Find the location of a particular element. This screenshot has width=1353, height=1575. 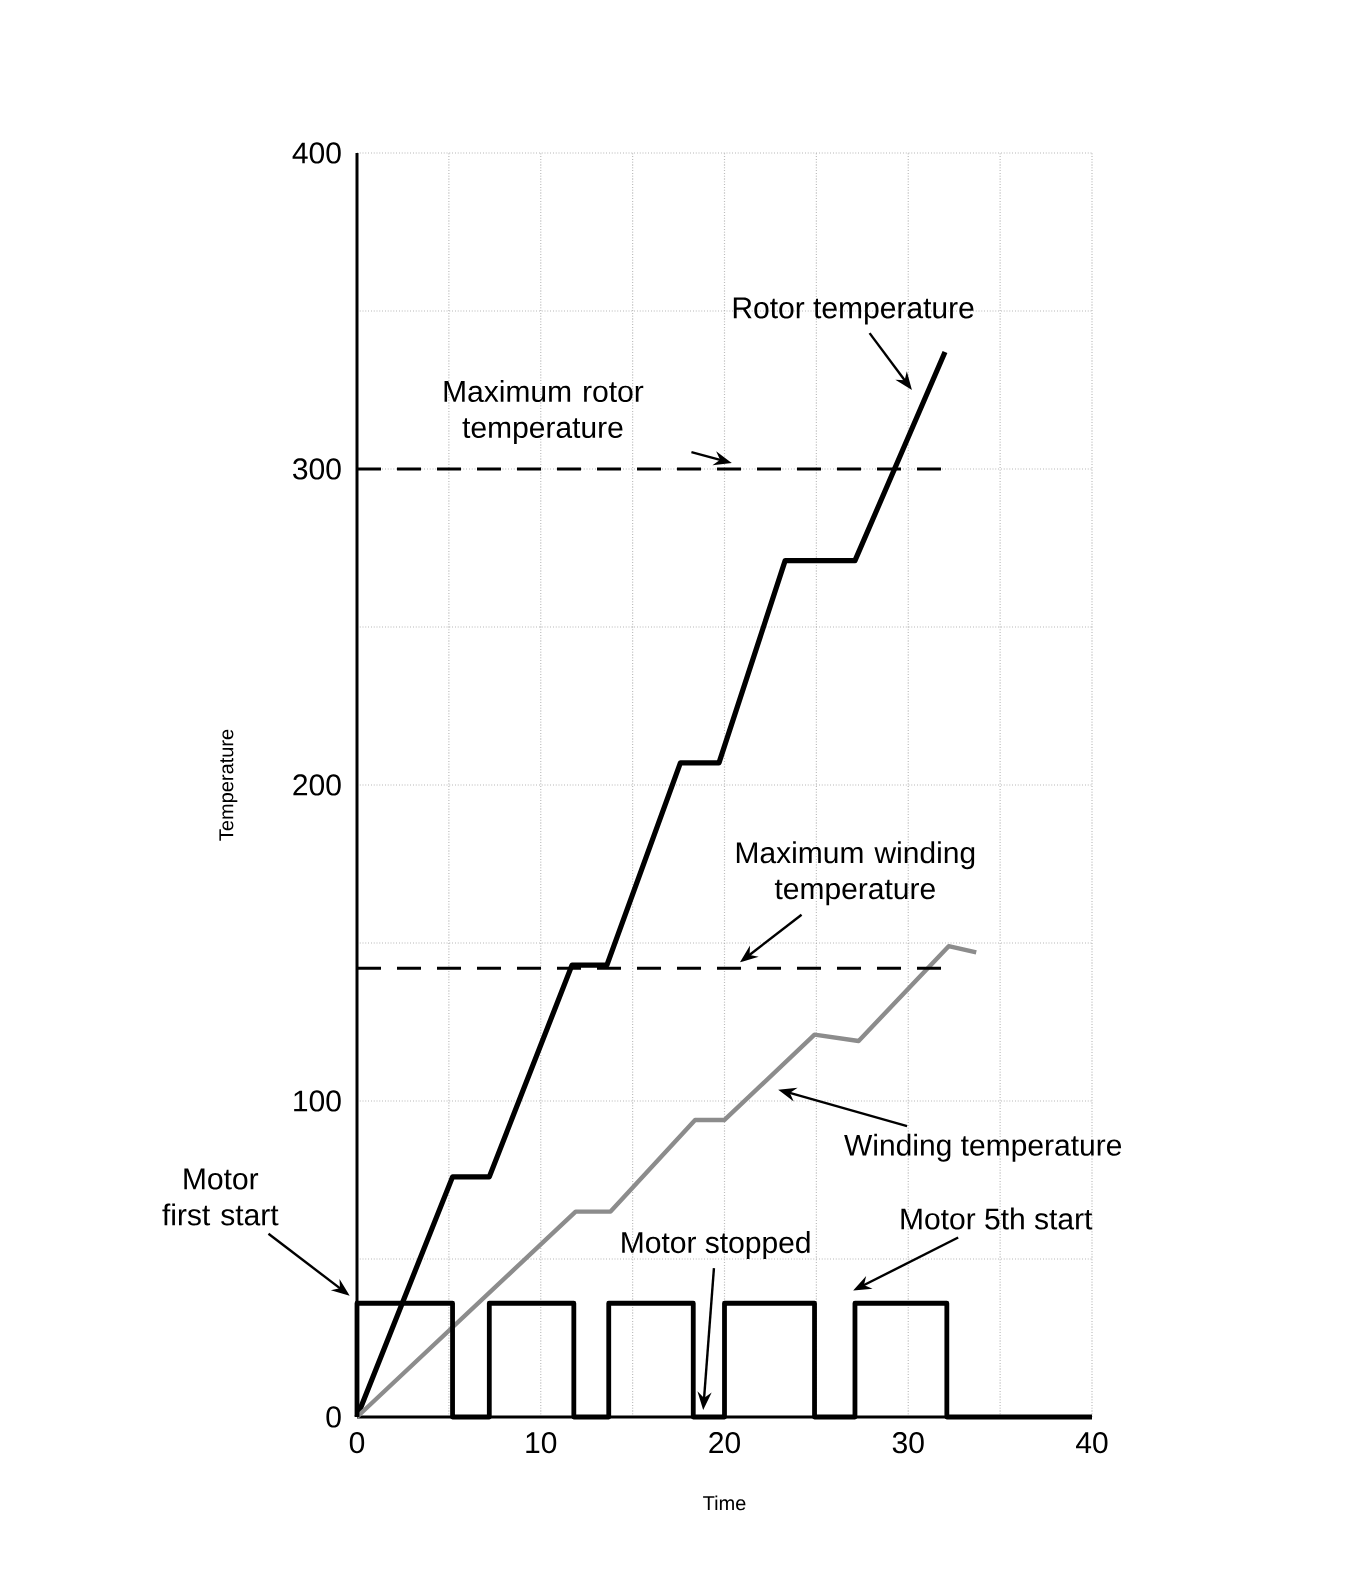

annotation: Motor stopped is located at coordinates (716, 1245).